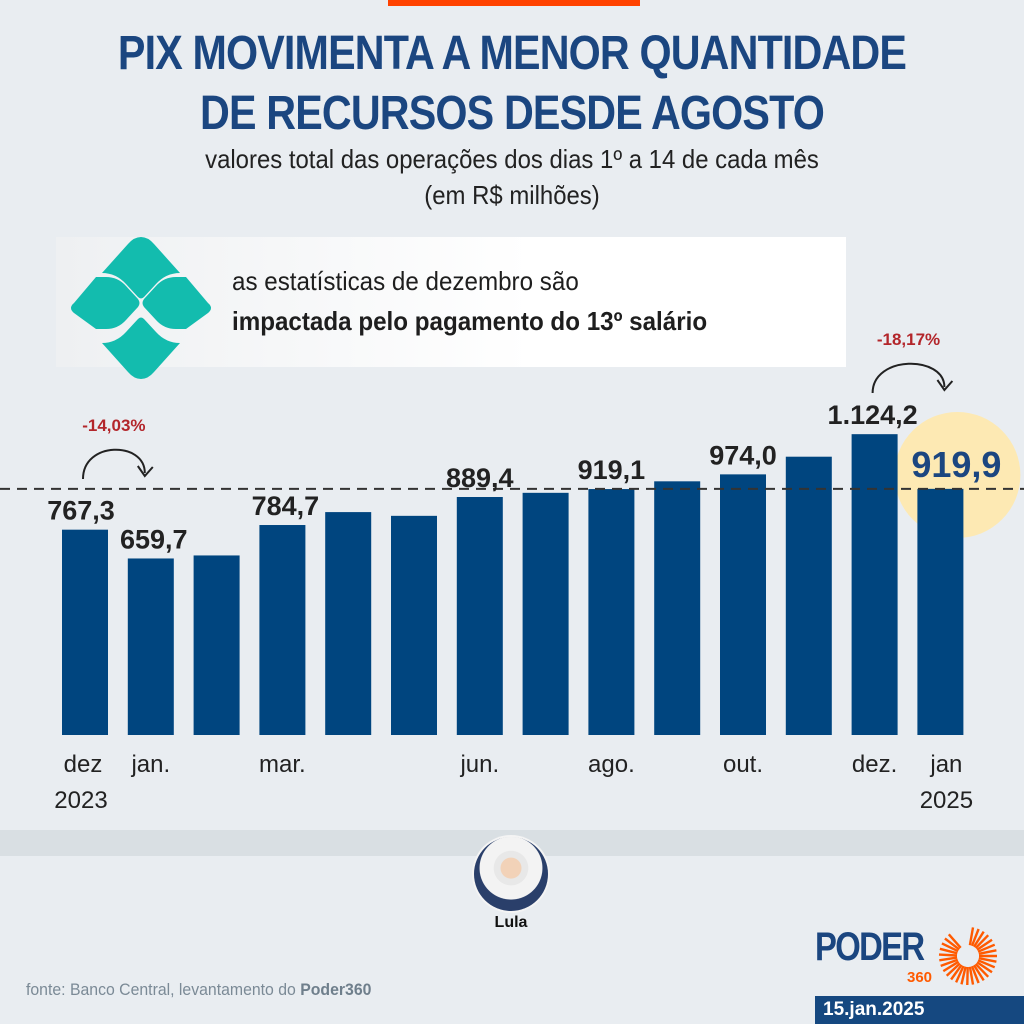  What do you see at coordinates (908, 339) in the screenshot?
I see `change-label-1: -18,17%` at bounding box center [908, 339].